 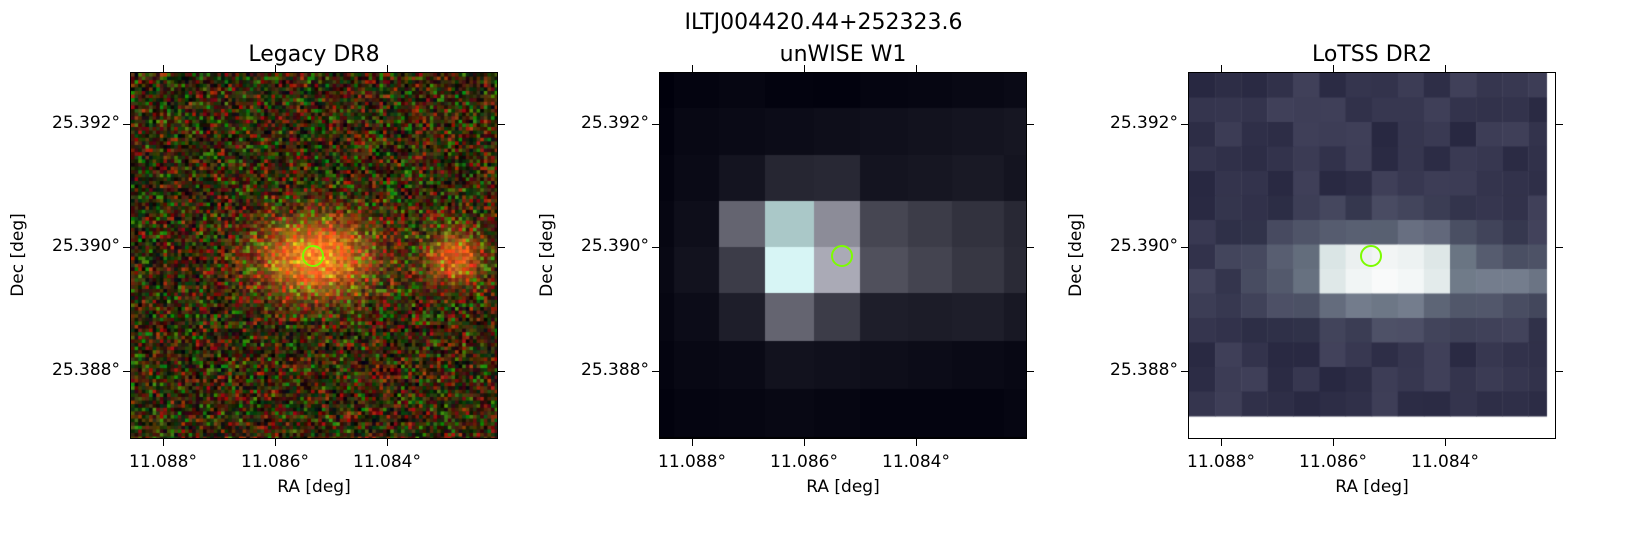 I want to click on panel-title-legacy: Legacy DR8, so click(x=314, y=54).